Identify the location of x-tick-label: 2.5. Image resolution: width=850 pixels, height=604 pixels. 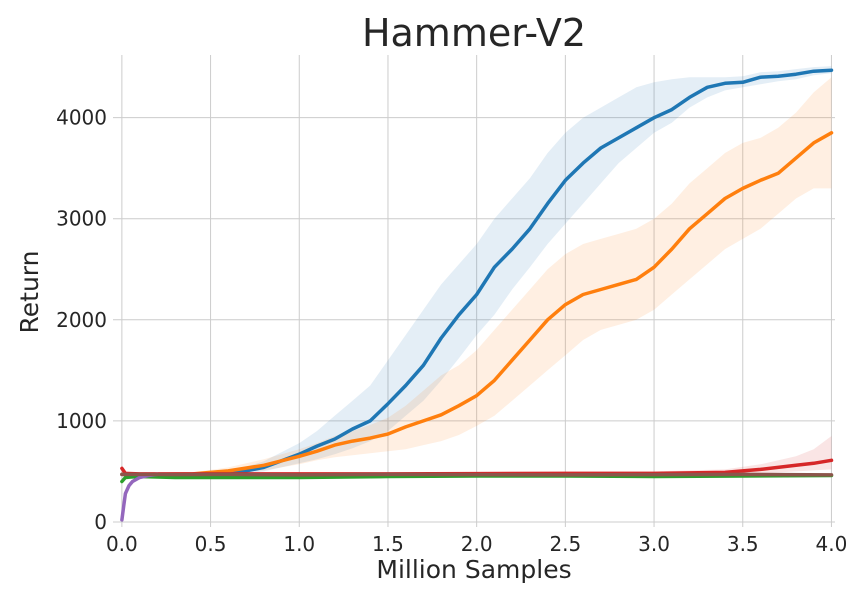
(565, 544).